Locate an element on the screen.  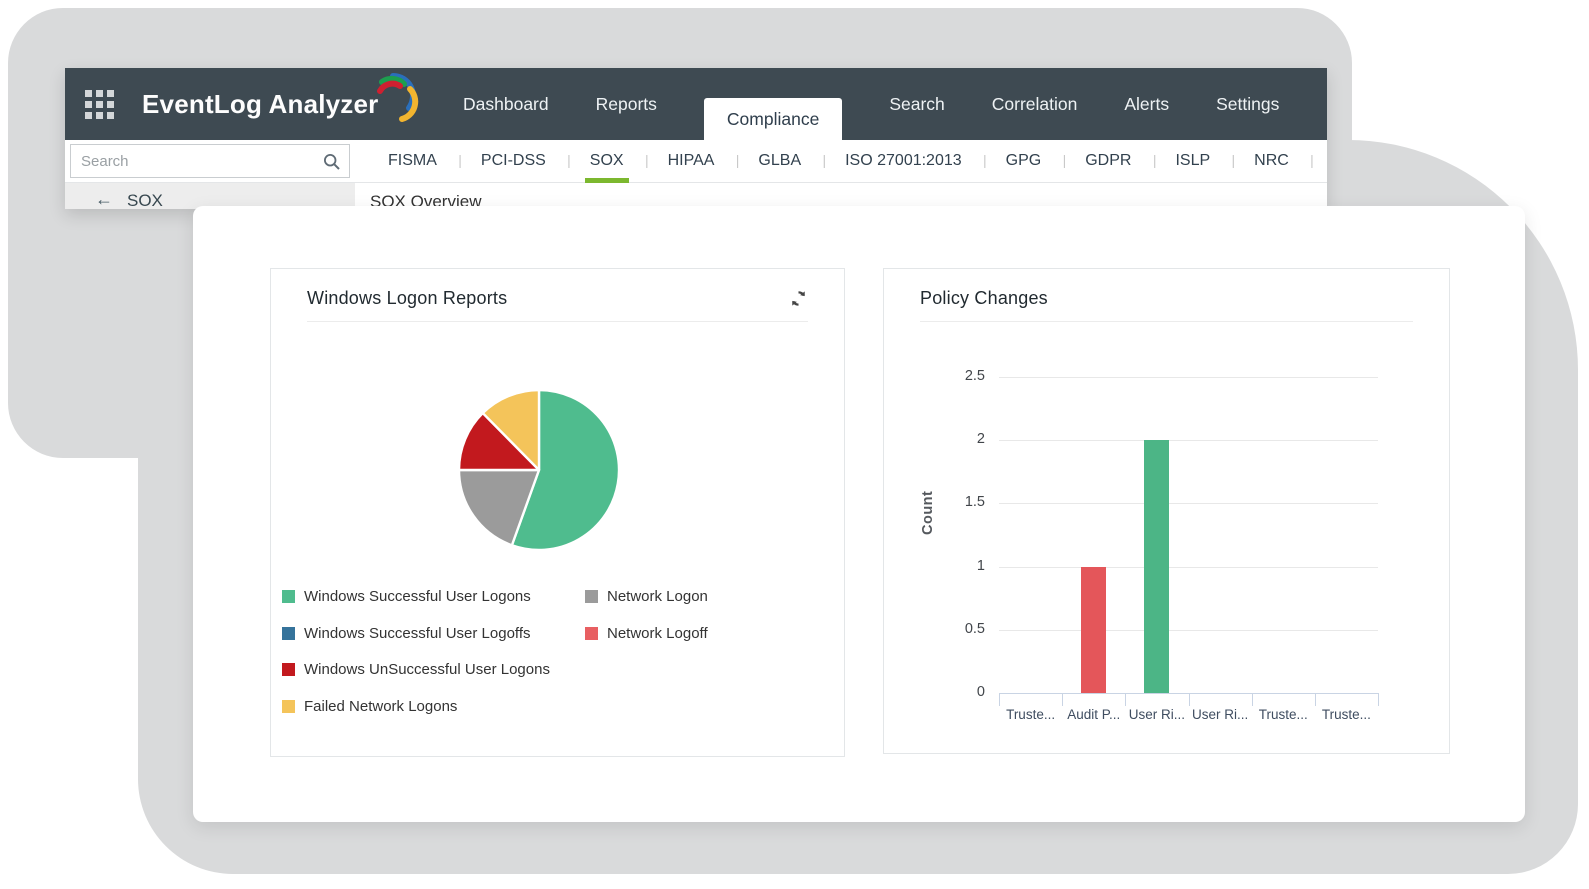
legend-item-windows-successful-user-logoffs: Windows Successful User Logoffs is located at coordinates (433, 634).